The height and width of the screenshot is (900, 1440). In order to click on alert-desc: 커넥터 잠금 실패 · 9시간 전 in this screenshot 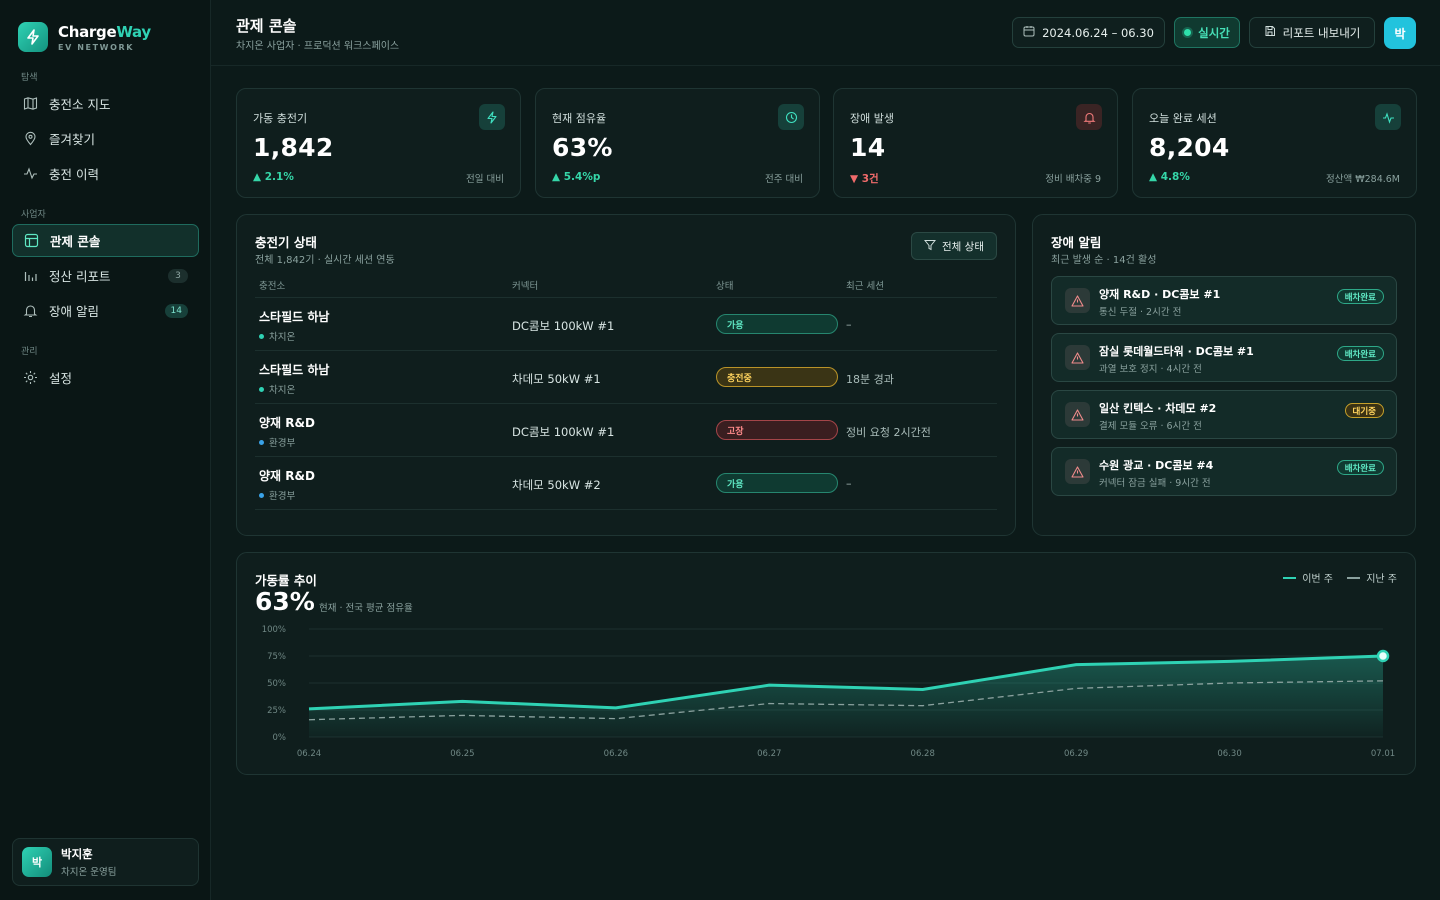, I will do `click(1155, 483)`.